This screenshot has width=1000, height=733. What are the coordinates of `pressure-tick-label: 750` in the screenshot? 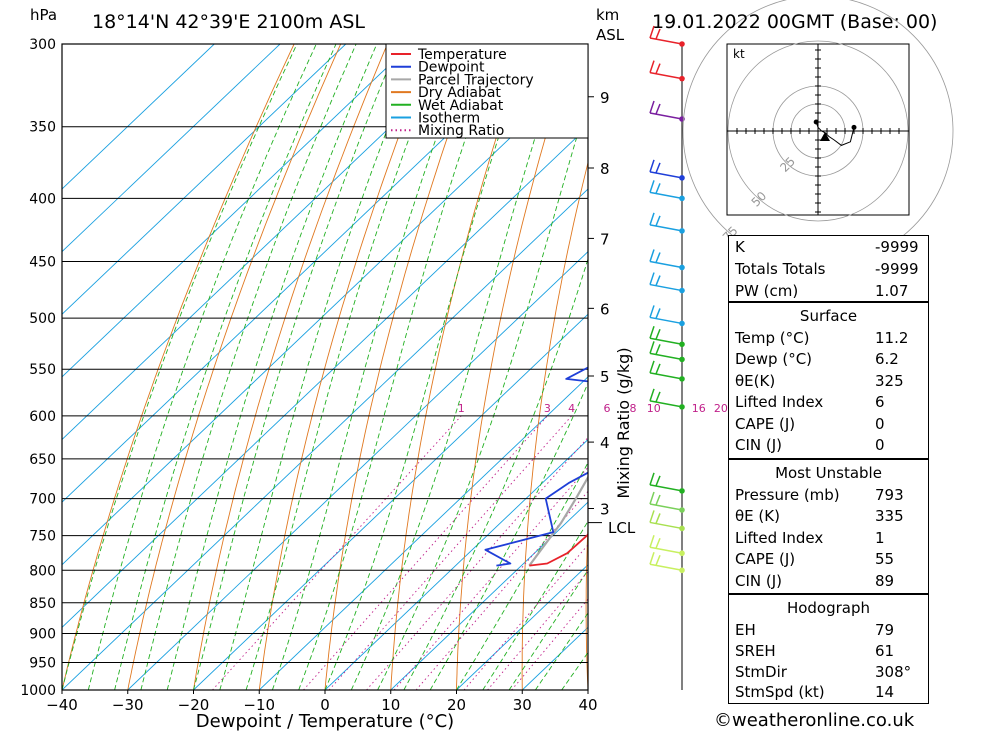 It's located at (42, 537).